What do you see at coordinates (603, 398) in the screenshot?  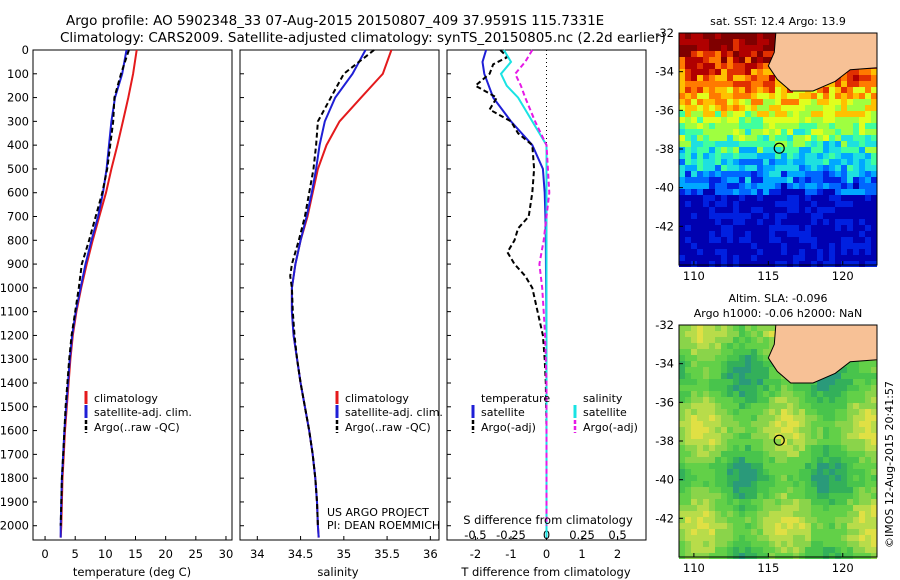 I see `legend-head-salinity: salinity` at bounding box center [603, 398].